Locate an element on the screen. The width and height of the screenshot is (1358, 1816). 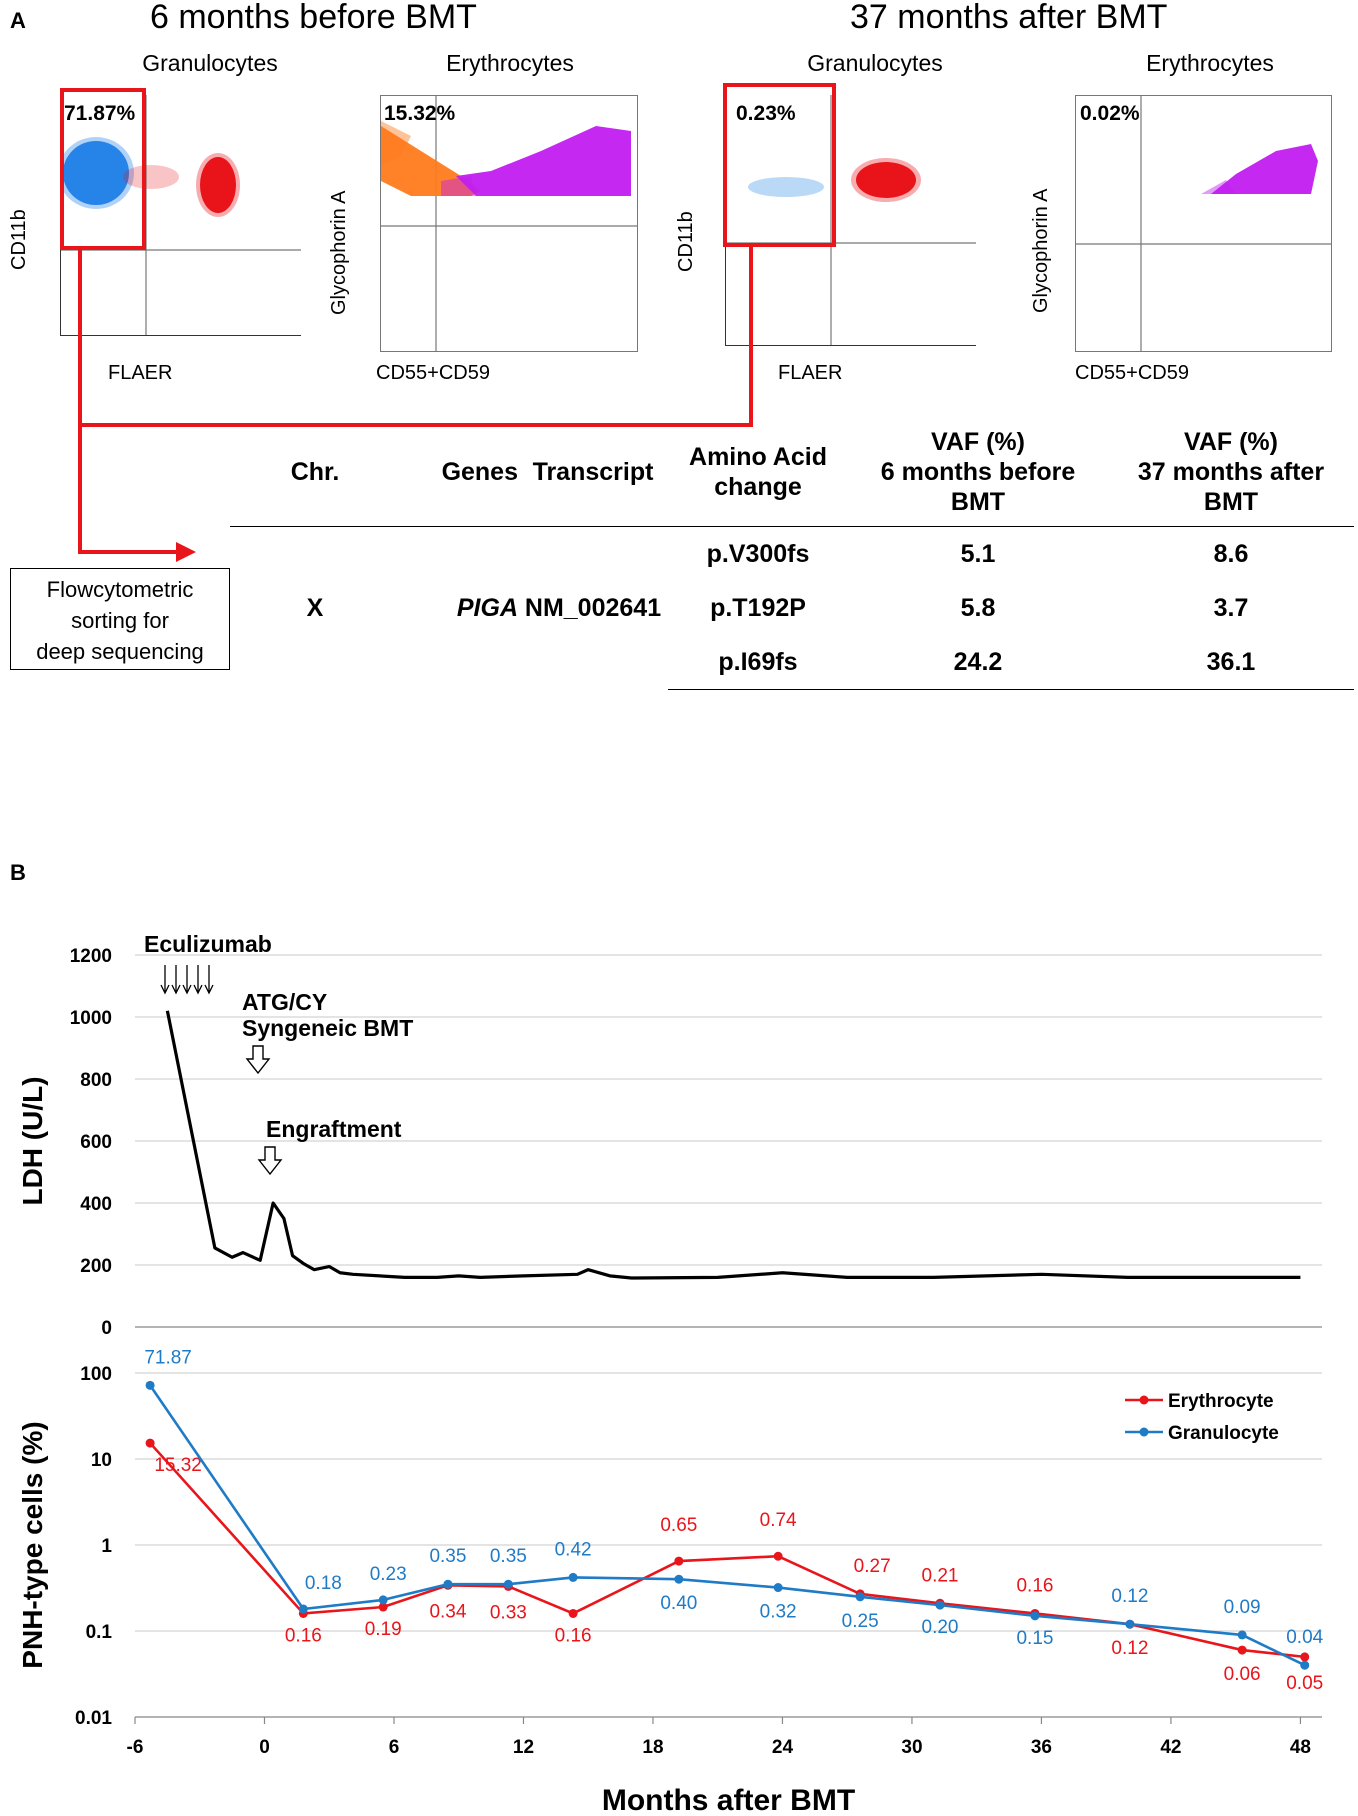
plot4-title: Erythrocytes is located at coordinates (1210, 63).